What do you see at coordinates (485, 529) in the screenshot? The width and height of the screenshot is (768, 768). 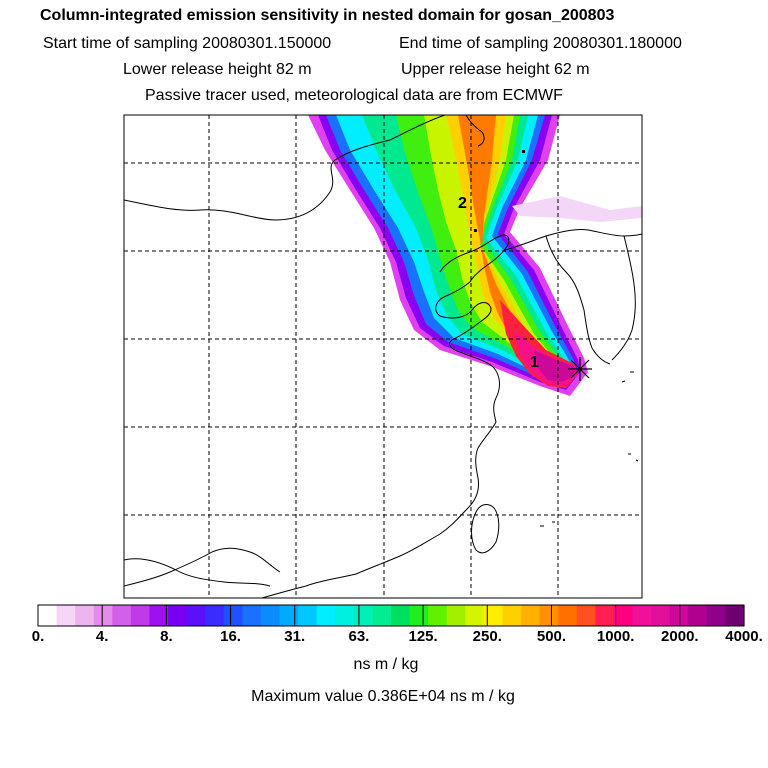 I see `coastline-taiwan` at bounding box center [485, 529].